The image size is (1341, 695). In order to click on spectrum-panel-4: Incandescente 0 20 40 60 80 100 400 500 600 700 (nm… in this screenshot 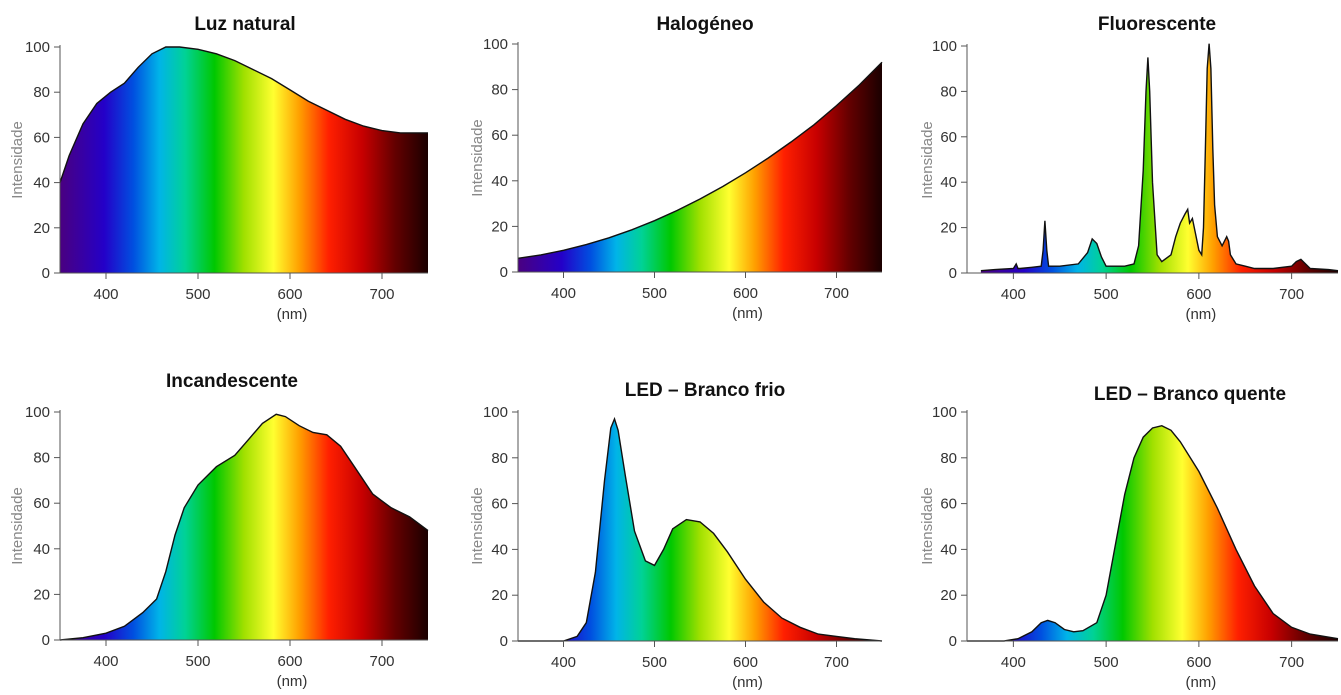, I will do `click(219, 530)`.